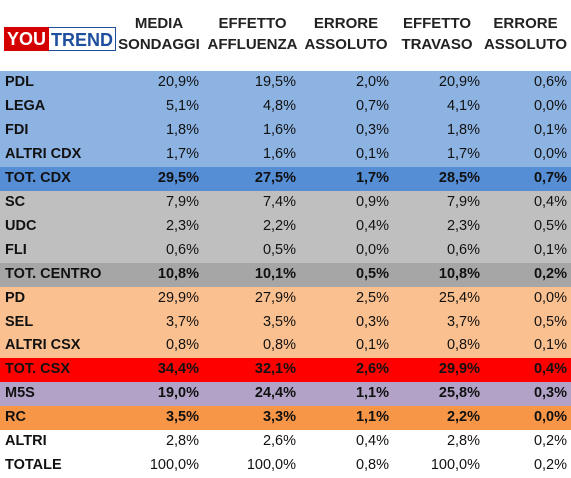 Image resolution: width=571 pixels, height=478 pixels. Describe the element at coordinates (252, 34) in the screenshot. I see `header-effetto-affluenza: EFFETTO AFFLUENZA` at that location.